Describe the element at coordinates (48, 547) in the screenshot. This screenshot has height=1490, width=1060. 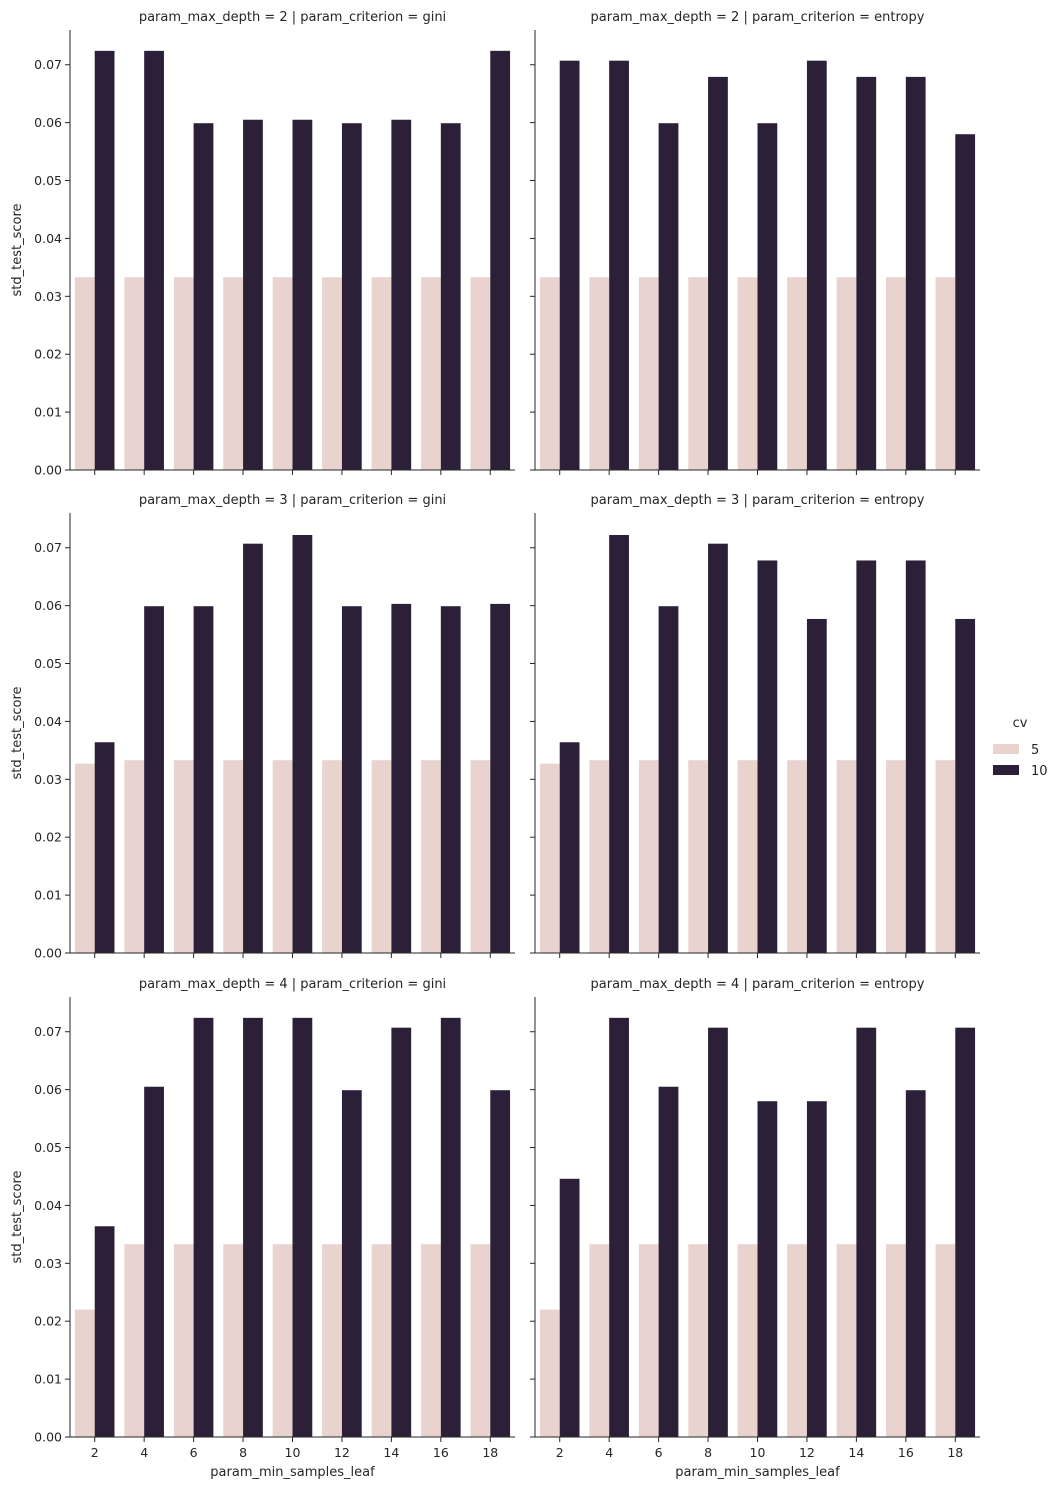
I see `y-tick-label: 0.07` at that location.